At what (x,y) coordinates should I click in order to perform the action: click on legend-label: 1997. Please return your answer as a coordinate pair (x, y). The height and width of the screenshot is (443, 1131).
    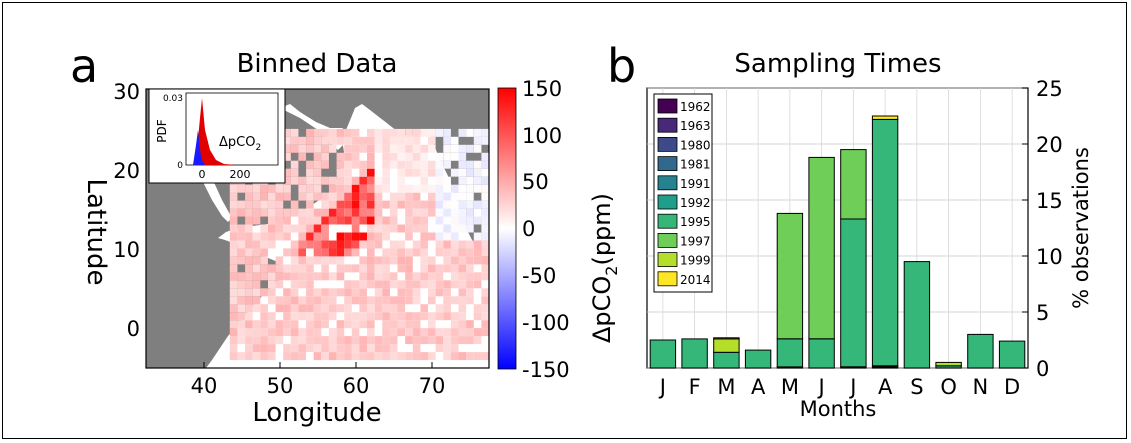
    Looking at the image, I should click on (695, 241).